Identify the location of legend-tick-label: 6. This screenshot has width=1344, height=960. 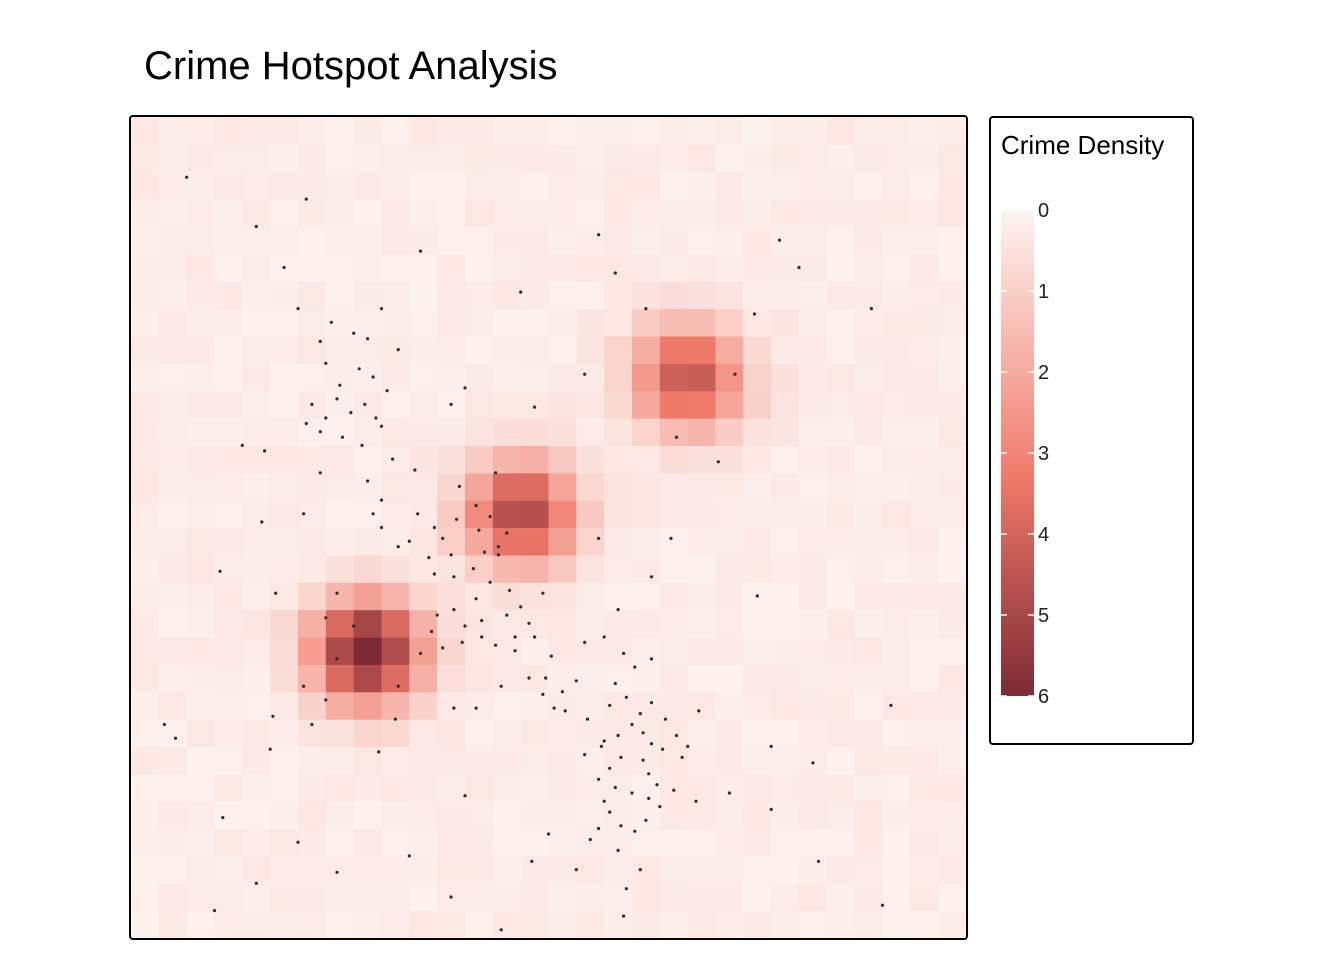
(1043, 697).